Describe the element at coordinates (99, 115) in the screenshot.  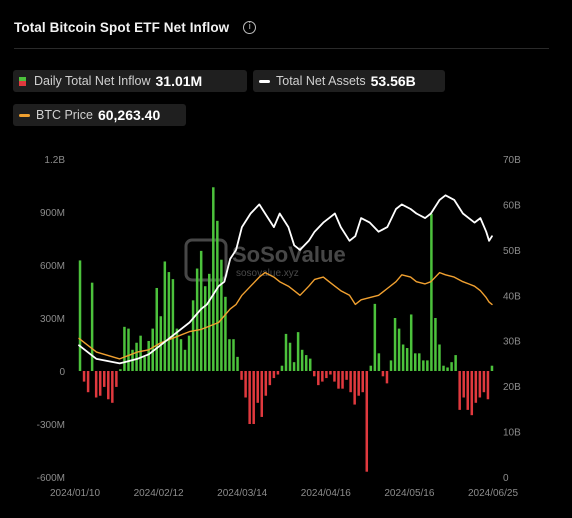
I see `legend-item-btc-price: BTC Price 60,263.40` at that location.